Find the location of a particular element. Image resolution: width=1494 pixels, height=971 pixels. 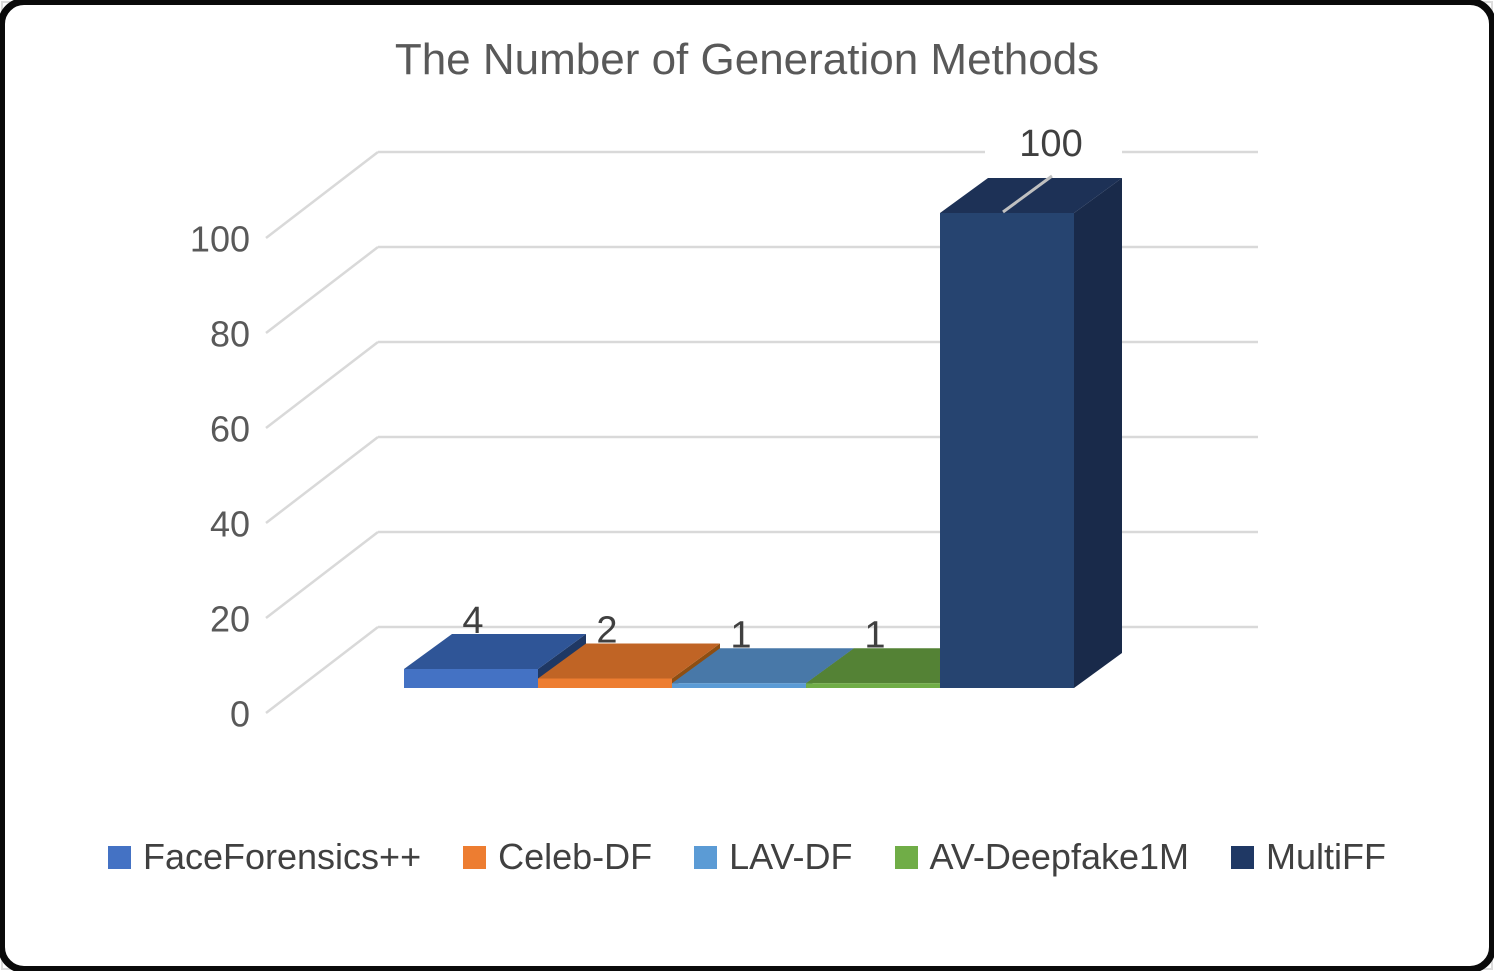

legend-item-faceforensics-: FaceForensics++ is located at coordinates (264, 857).